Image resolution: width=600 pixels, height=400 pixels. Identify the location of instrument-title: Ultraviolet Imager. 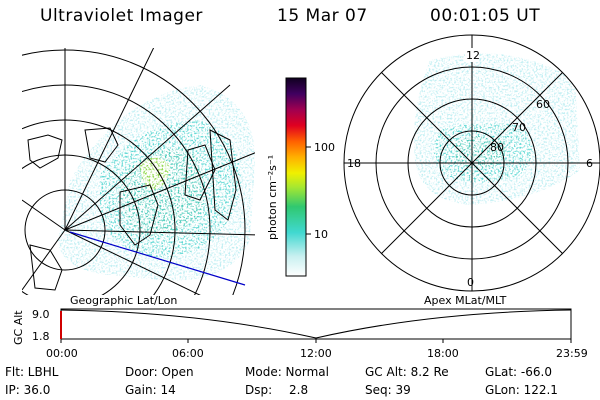
(121, 16).